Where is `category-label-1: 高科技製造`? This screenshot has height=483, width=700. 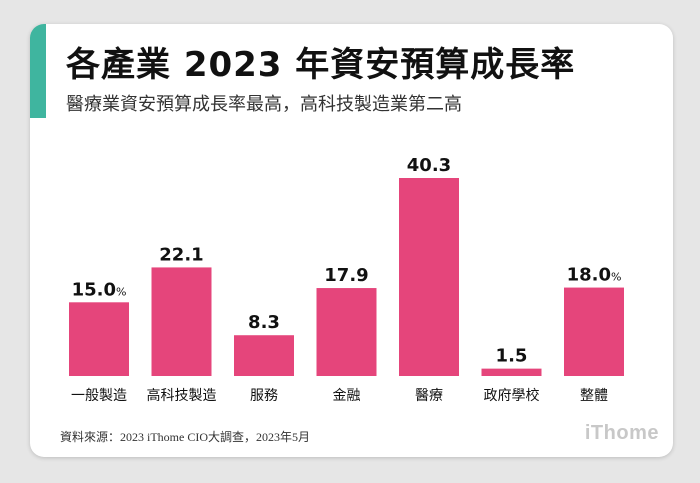
category-label-1: 高科技製造 is located at coordinates (182, 395).